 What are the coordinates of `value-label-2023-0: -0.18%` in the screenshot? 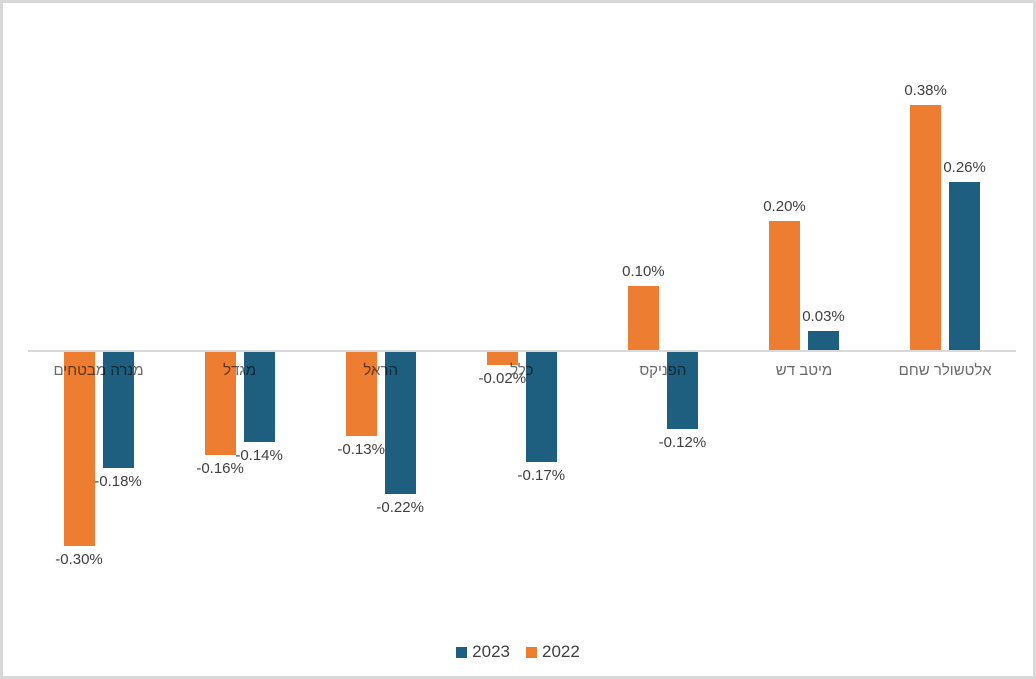 It's located at (118, 482).